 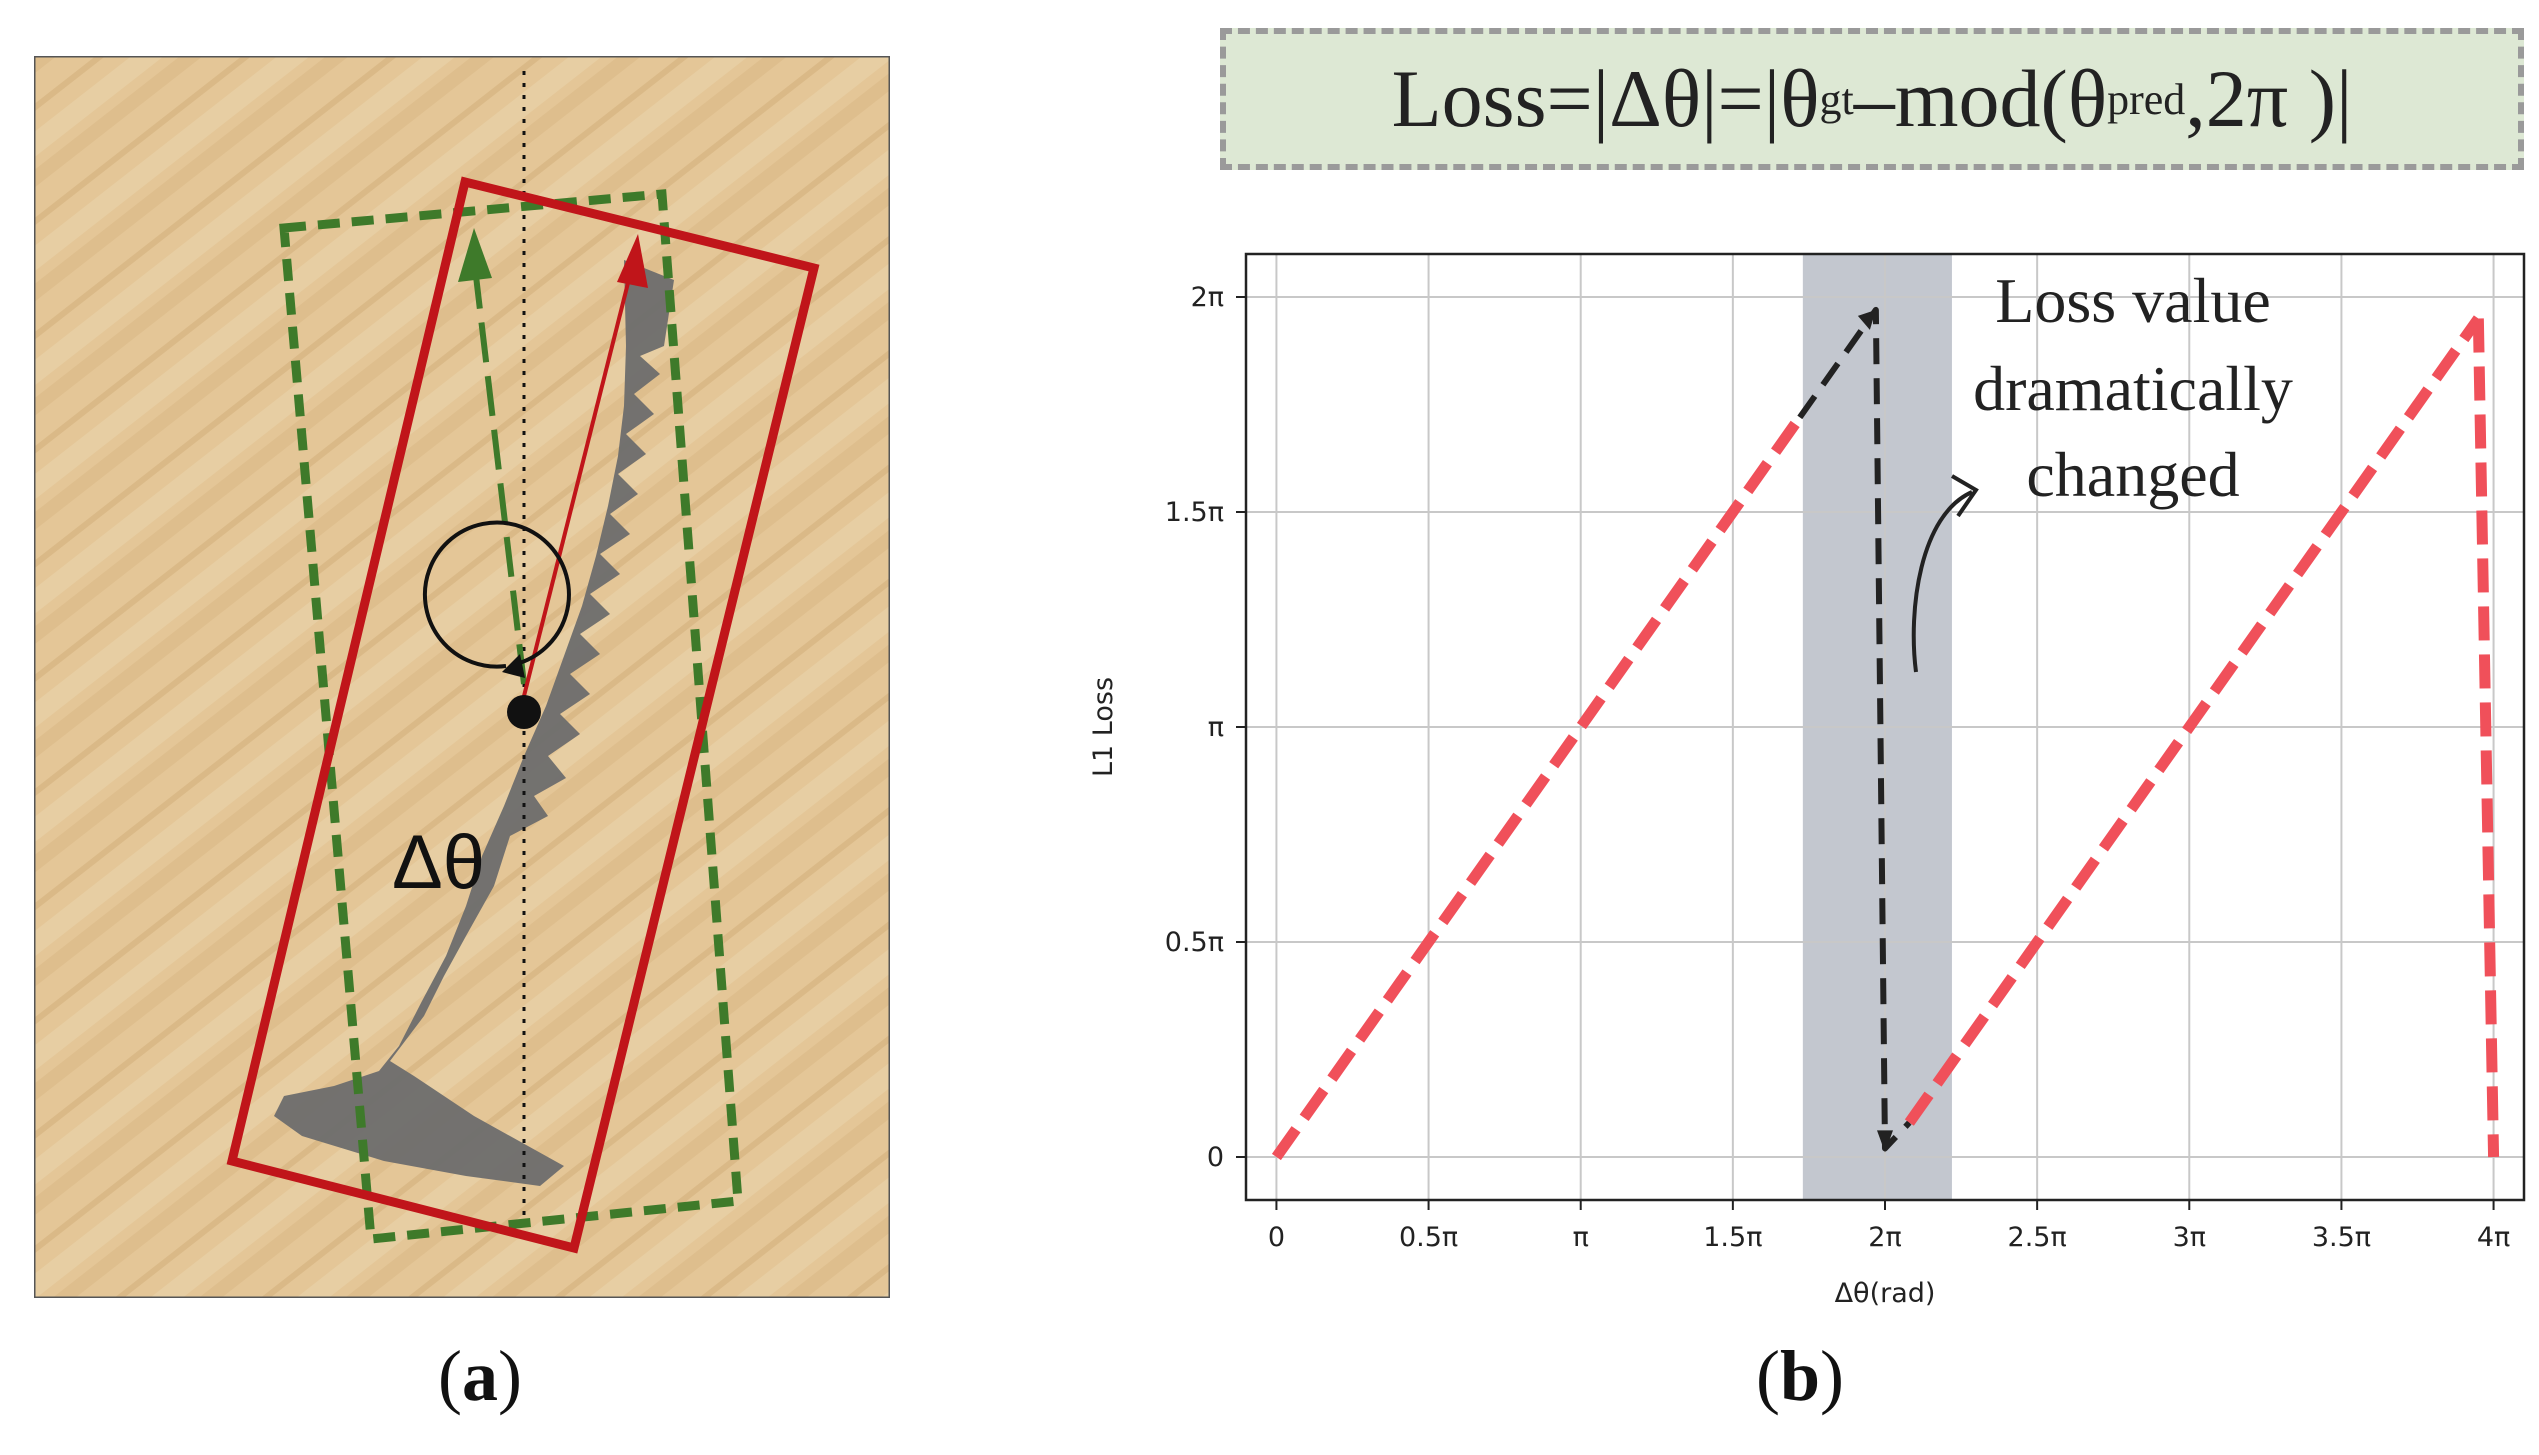 I want to click on annotation-arrow, so click(x=1942, y=581).